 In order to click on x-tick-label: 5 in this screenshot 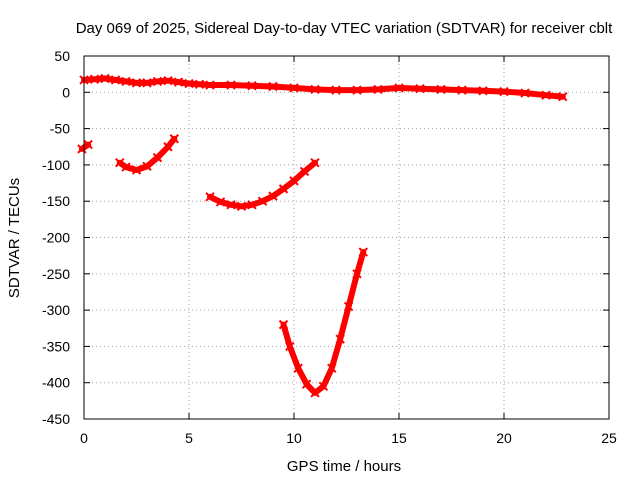, I will do `click(189, 438)`.